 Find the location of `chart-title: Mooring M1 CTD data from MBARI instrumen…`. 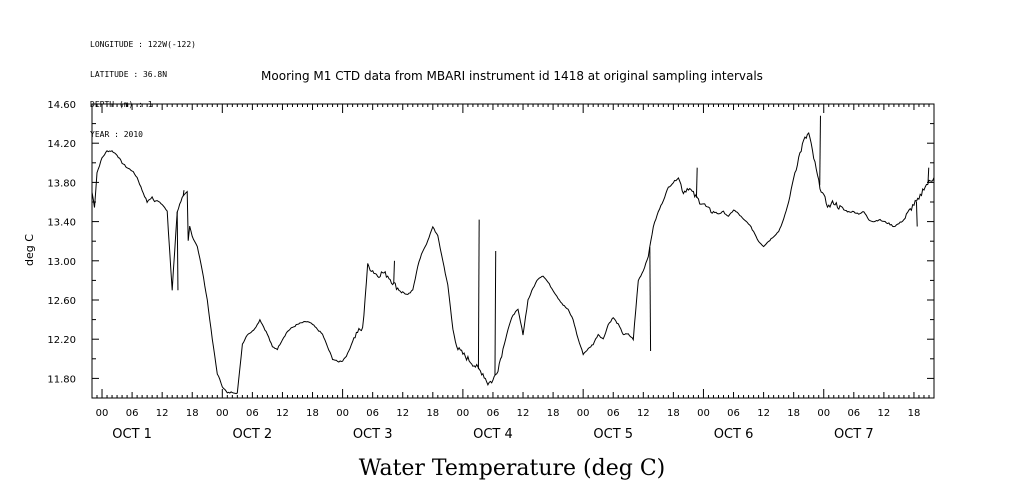

chart-title: Mooring M1 CTD data from MBARI instrumen… is located at coordinates (512, 76).